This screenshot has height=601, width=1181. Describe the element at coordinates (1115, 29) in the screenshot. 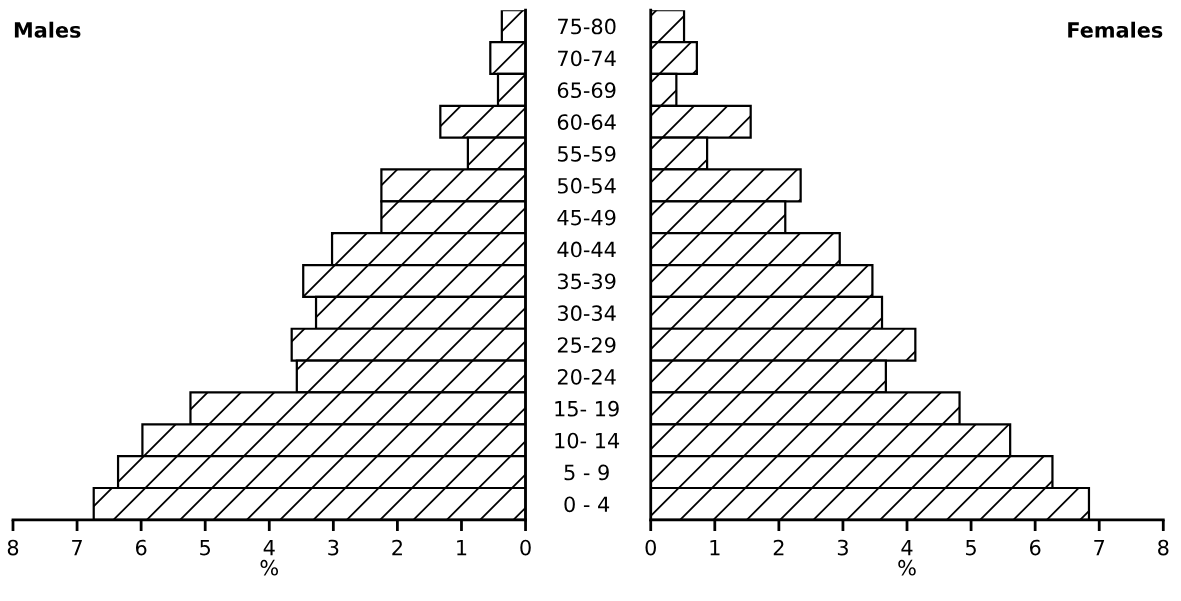

I see `chart-title: Females` at that location.